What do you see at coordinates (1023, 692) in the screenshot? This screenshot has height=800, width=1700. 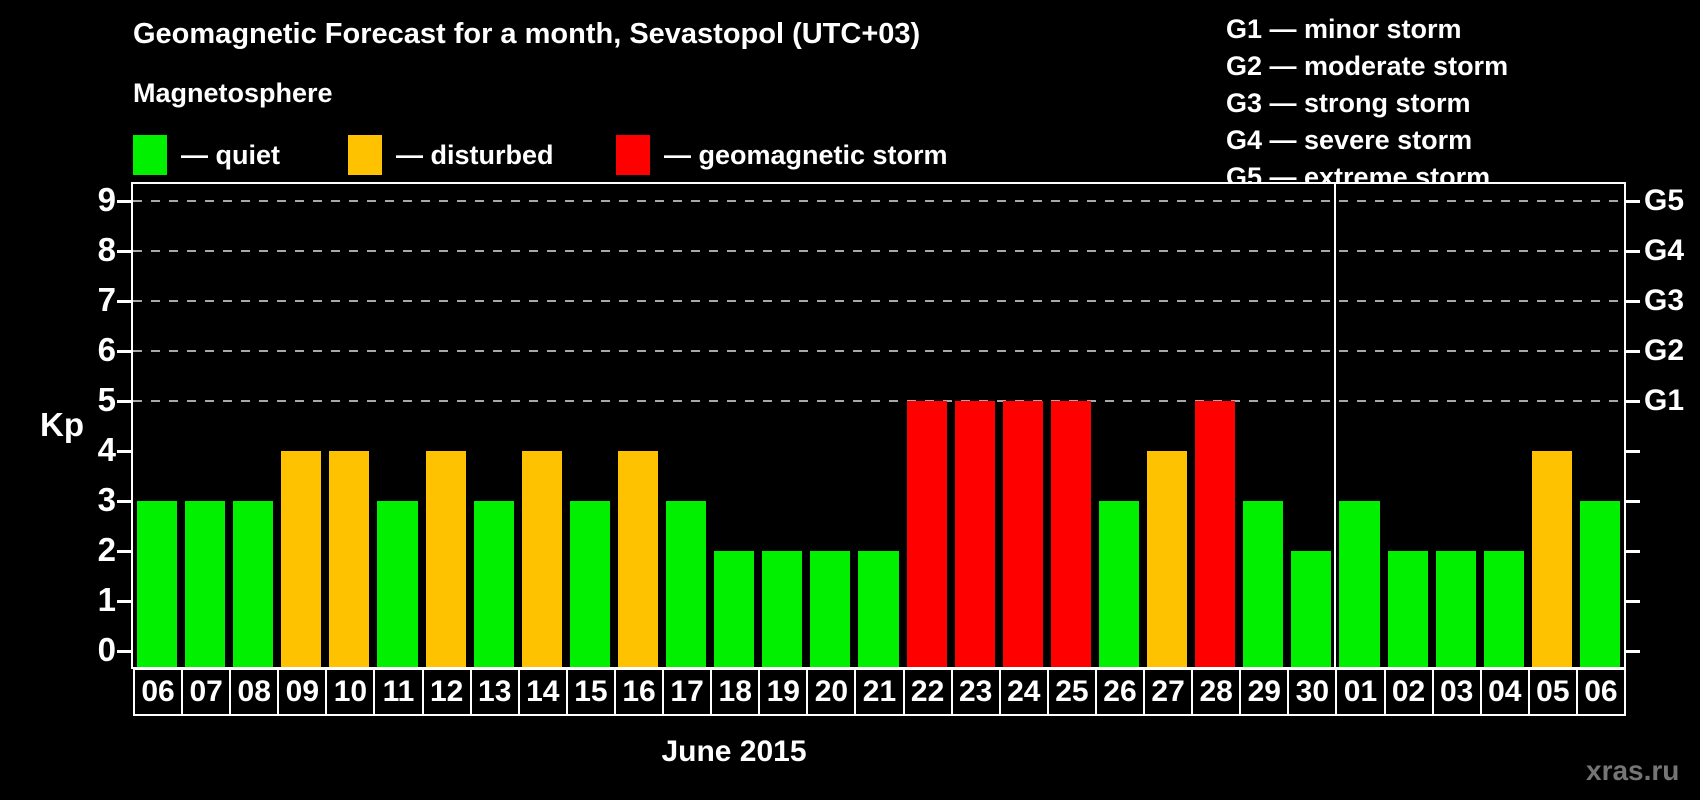 I see `date-cell-24: 24` at bounding box center [1023, 692].